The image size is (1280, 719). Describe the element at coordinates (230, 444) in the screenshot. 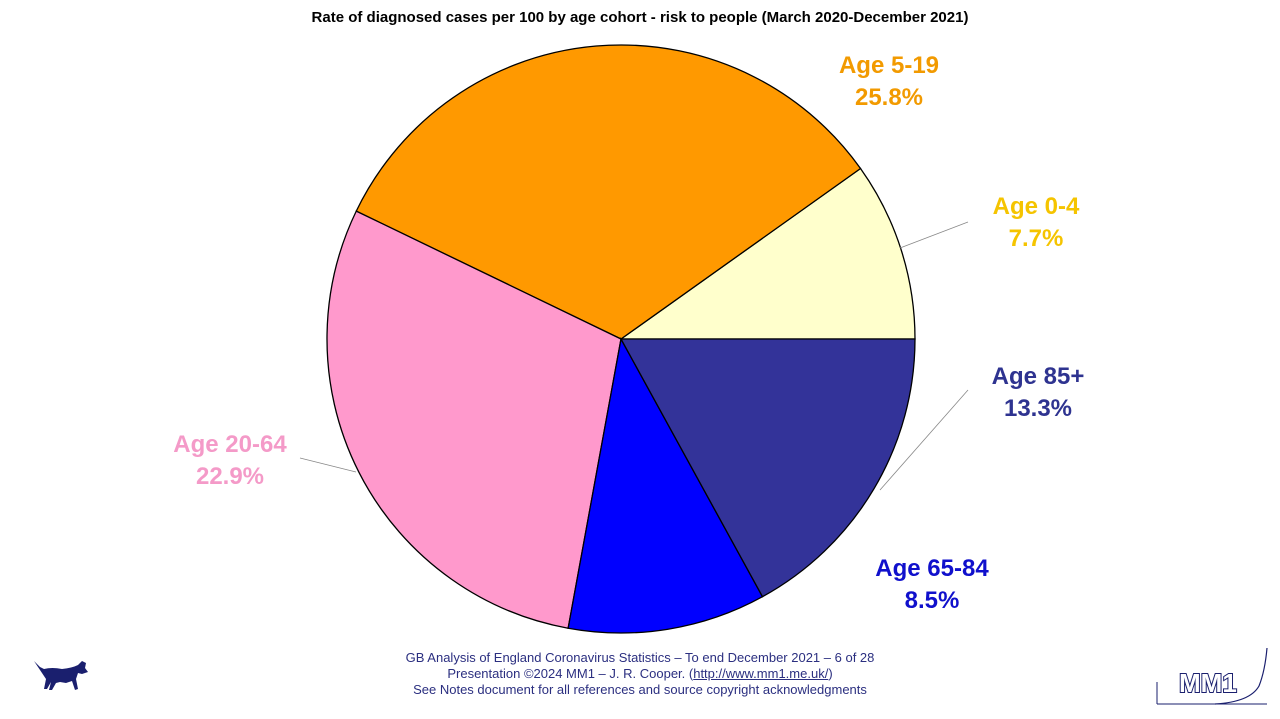

I see `slice-label: Age 20-64` at that location.